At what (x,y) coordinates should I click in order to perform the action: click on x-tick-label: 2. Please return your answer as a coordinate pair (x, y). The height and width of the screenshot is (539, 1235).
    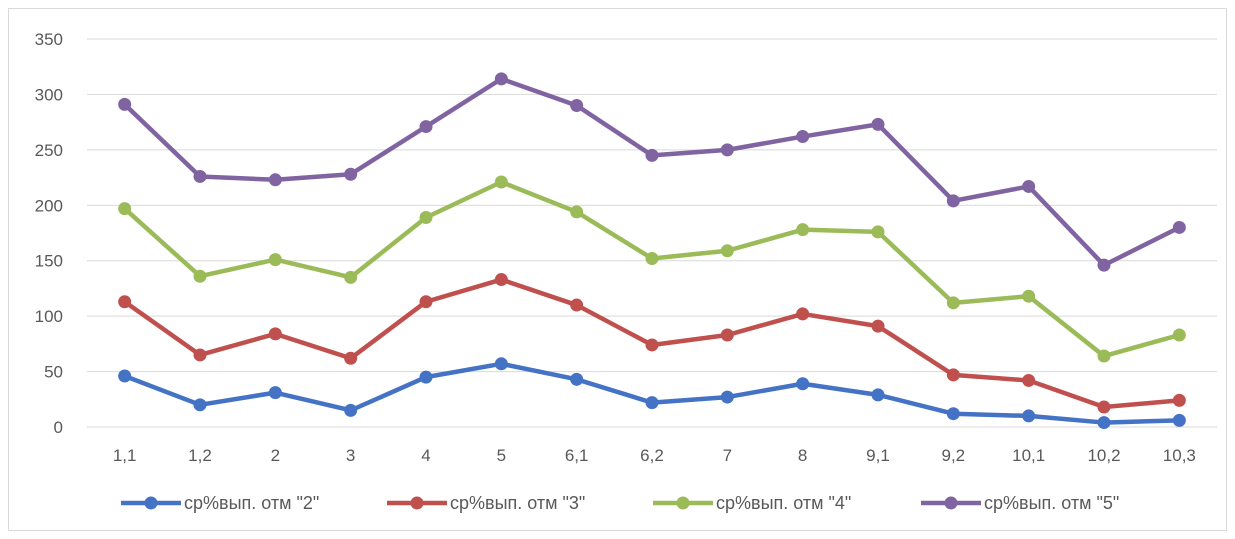
    Looking at the image, I should click on (275, 455).